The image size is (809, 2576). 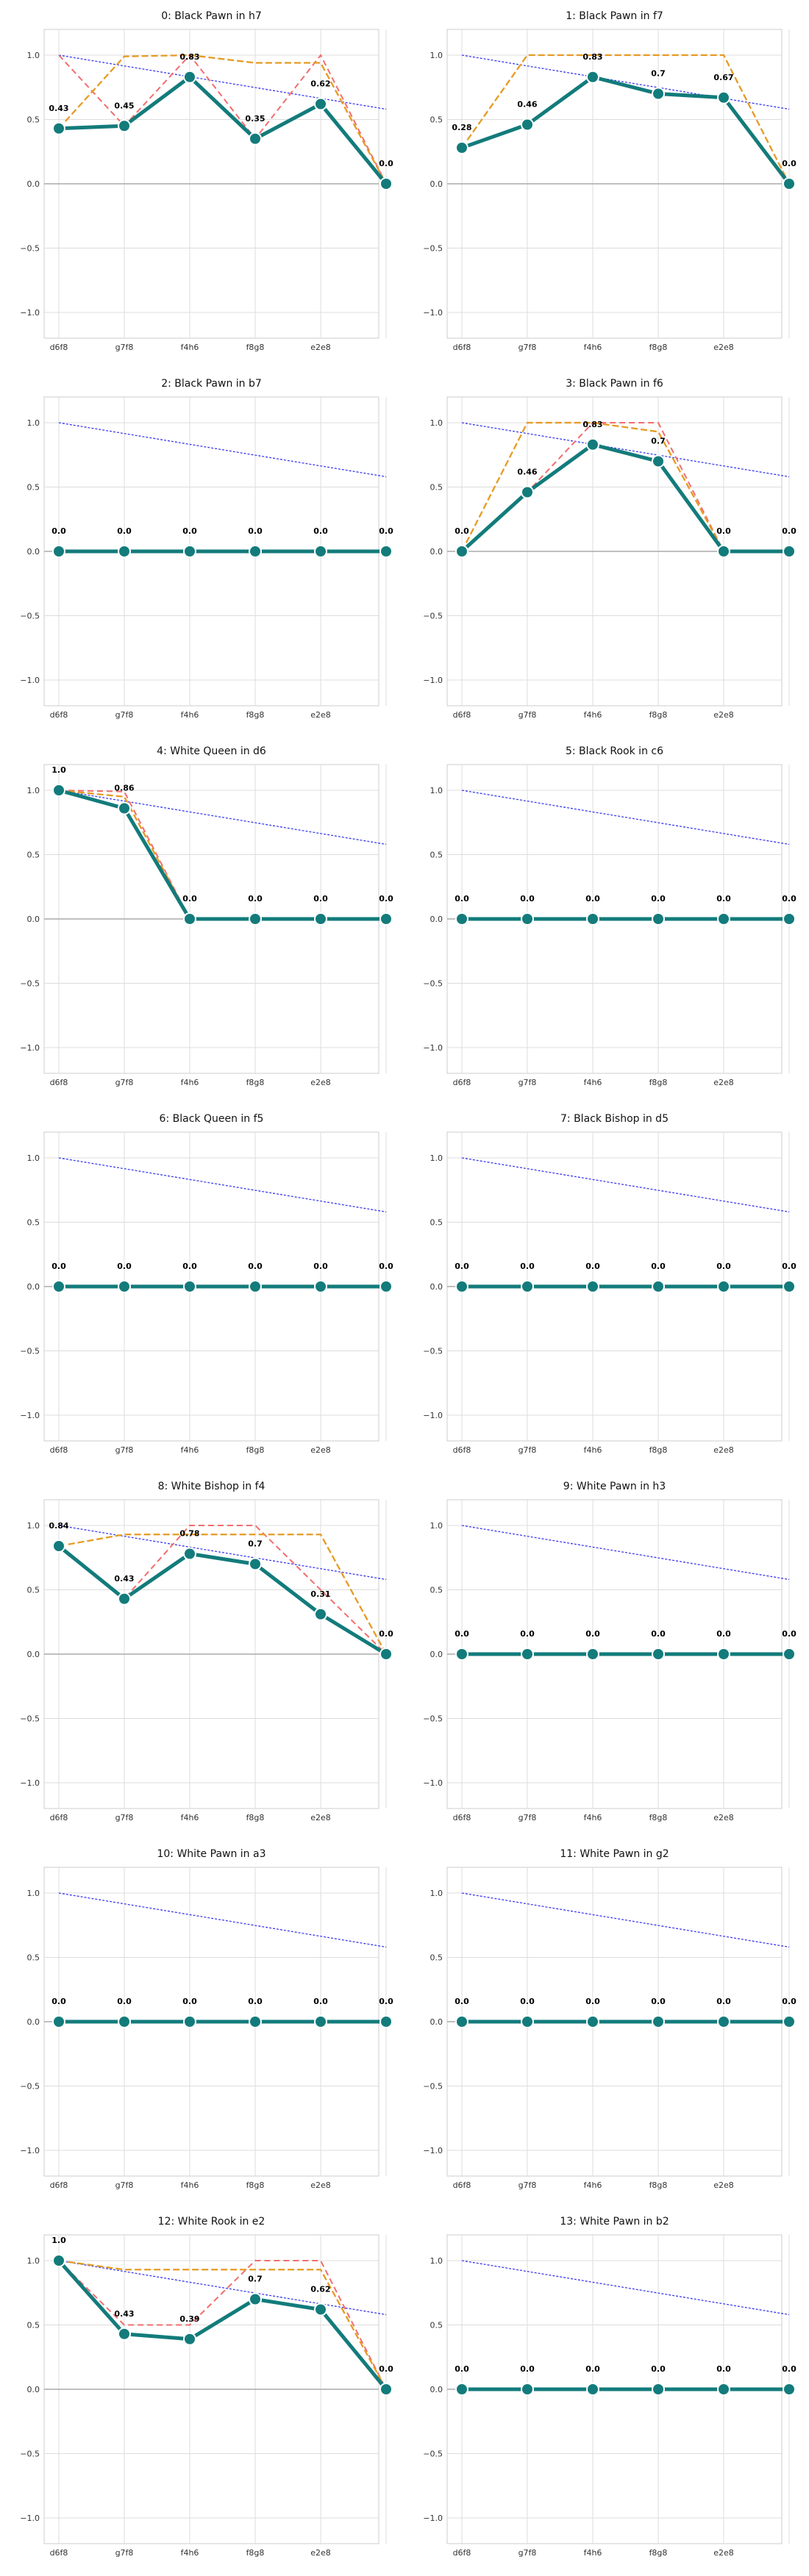 What do you see at coordinates (433, 1783) in the screenshot?
I see `y-tick-label: −1.0` at bounding box center [433, 1783].